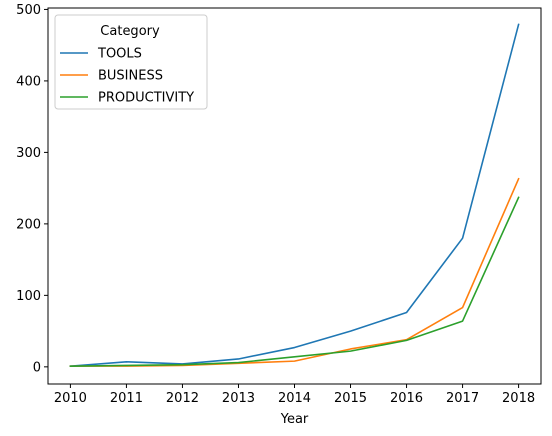 The image size is (552, 436). Describe the element at coordinates (37, 367) in the screenshot. I see `y-tick-label: 0` at that location.